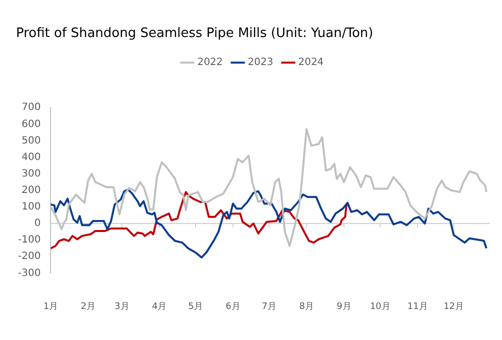 The image size is (502, 340). I want to click on y-tick-label: 400, so click(31, 157).